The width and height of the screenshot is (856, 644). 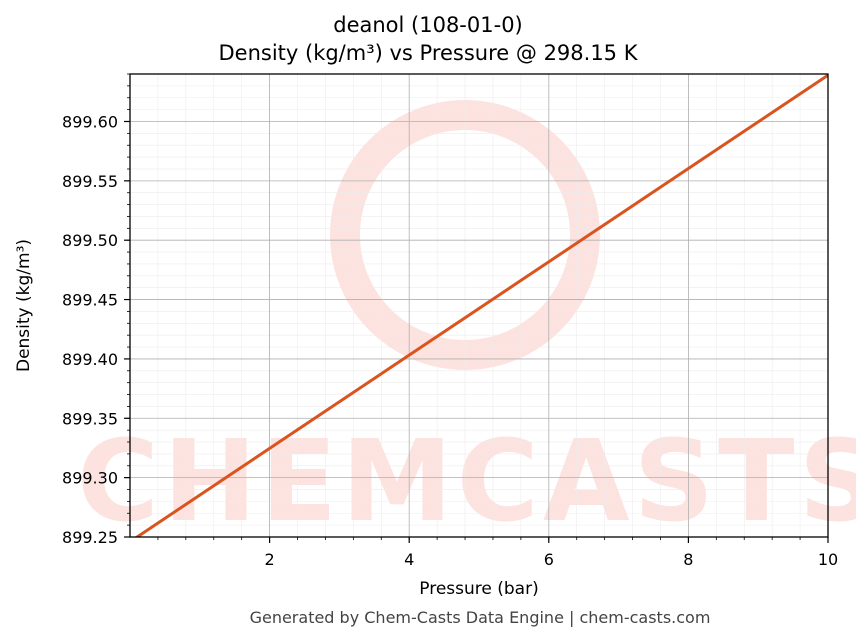 What do you see at coordinates (90, 300) in the screenshot?
I see `y-tick-label: 899.45` at bounding box center [90, 300].